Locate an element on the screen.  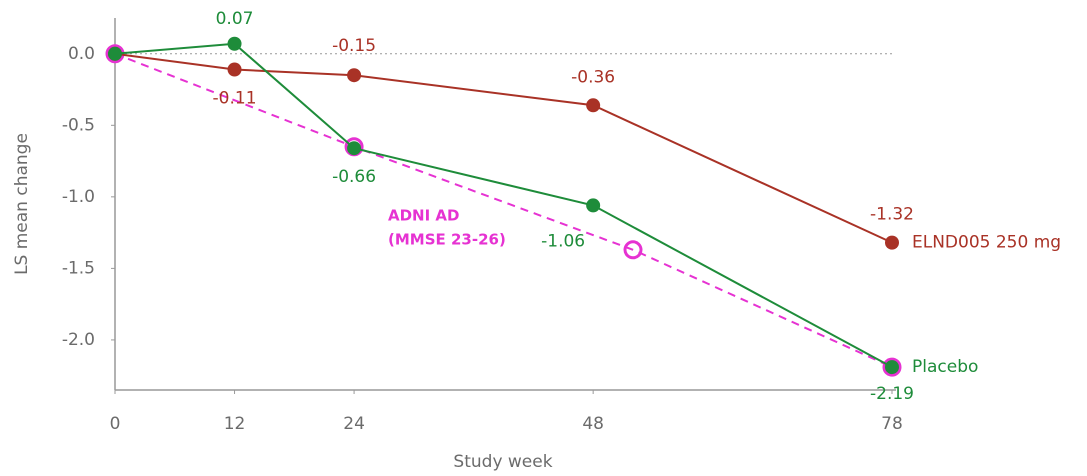
data-label: -2.19 is located at coordinates (892, 394).